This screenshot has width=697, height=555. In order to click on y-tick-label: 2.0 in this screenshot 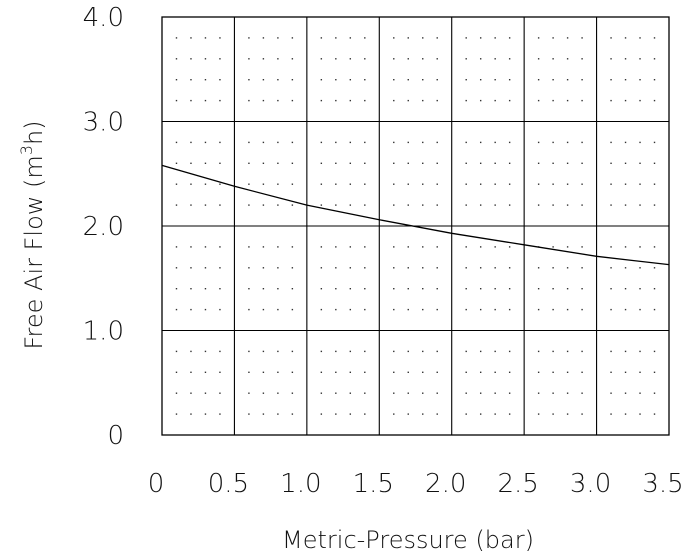, I will do `click(103, 227)`.